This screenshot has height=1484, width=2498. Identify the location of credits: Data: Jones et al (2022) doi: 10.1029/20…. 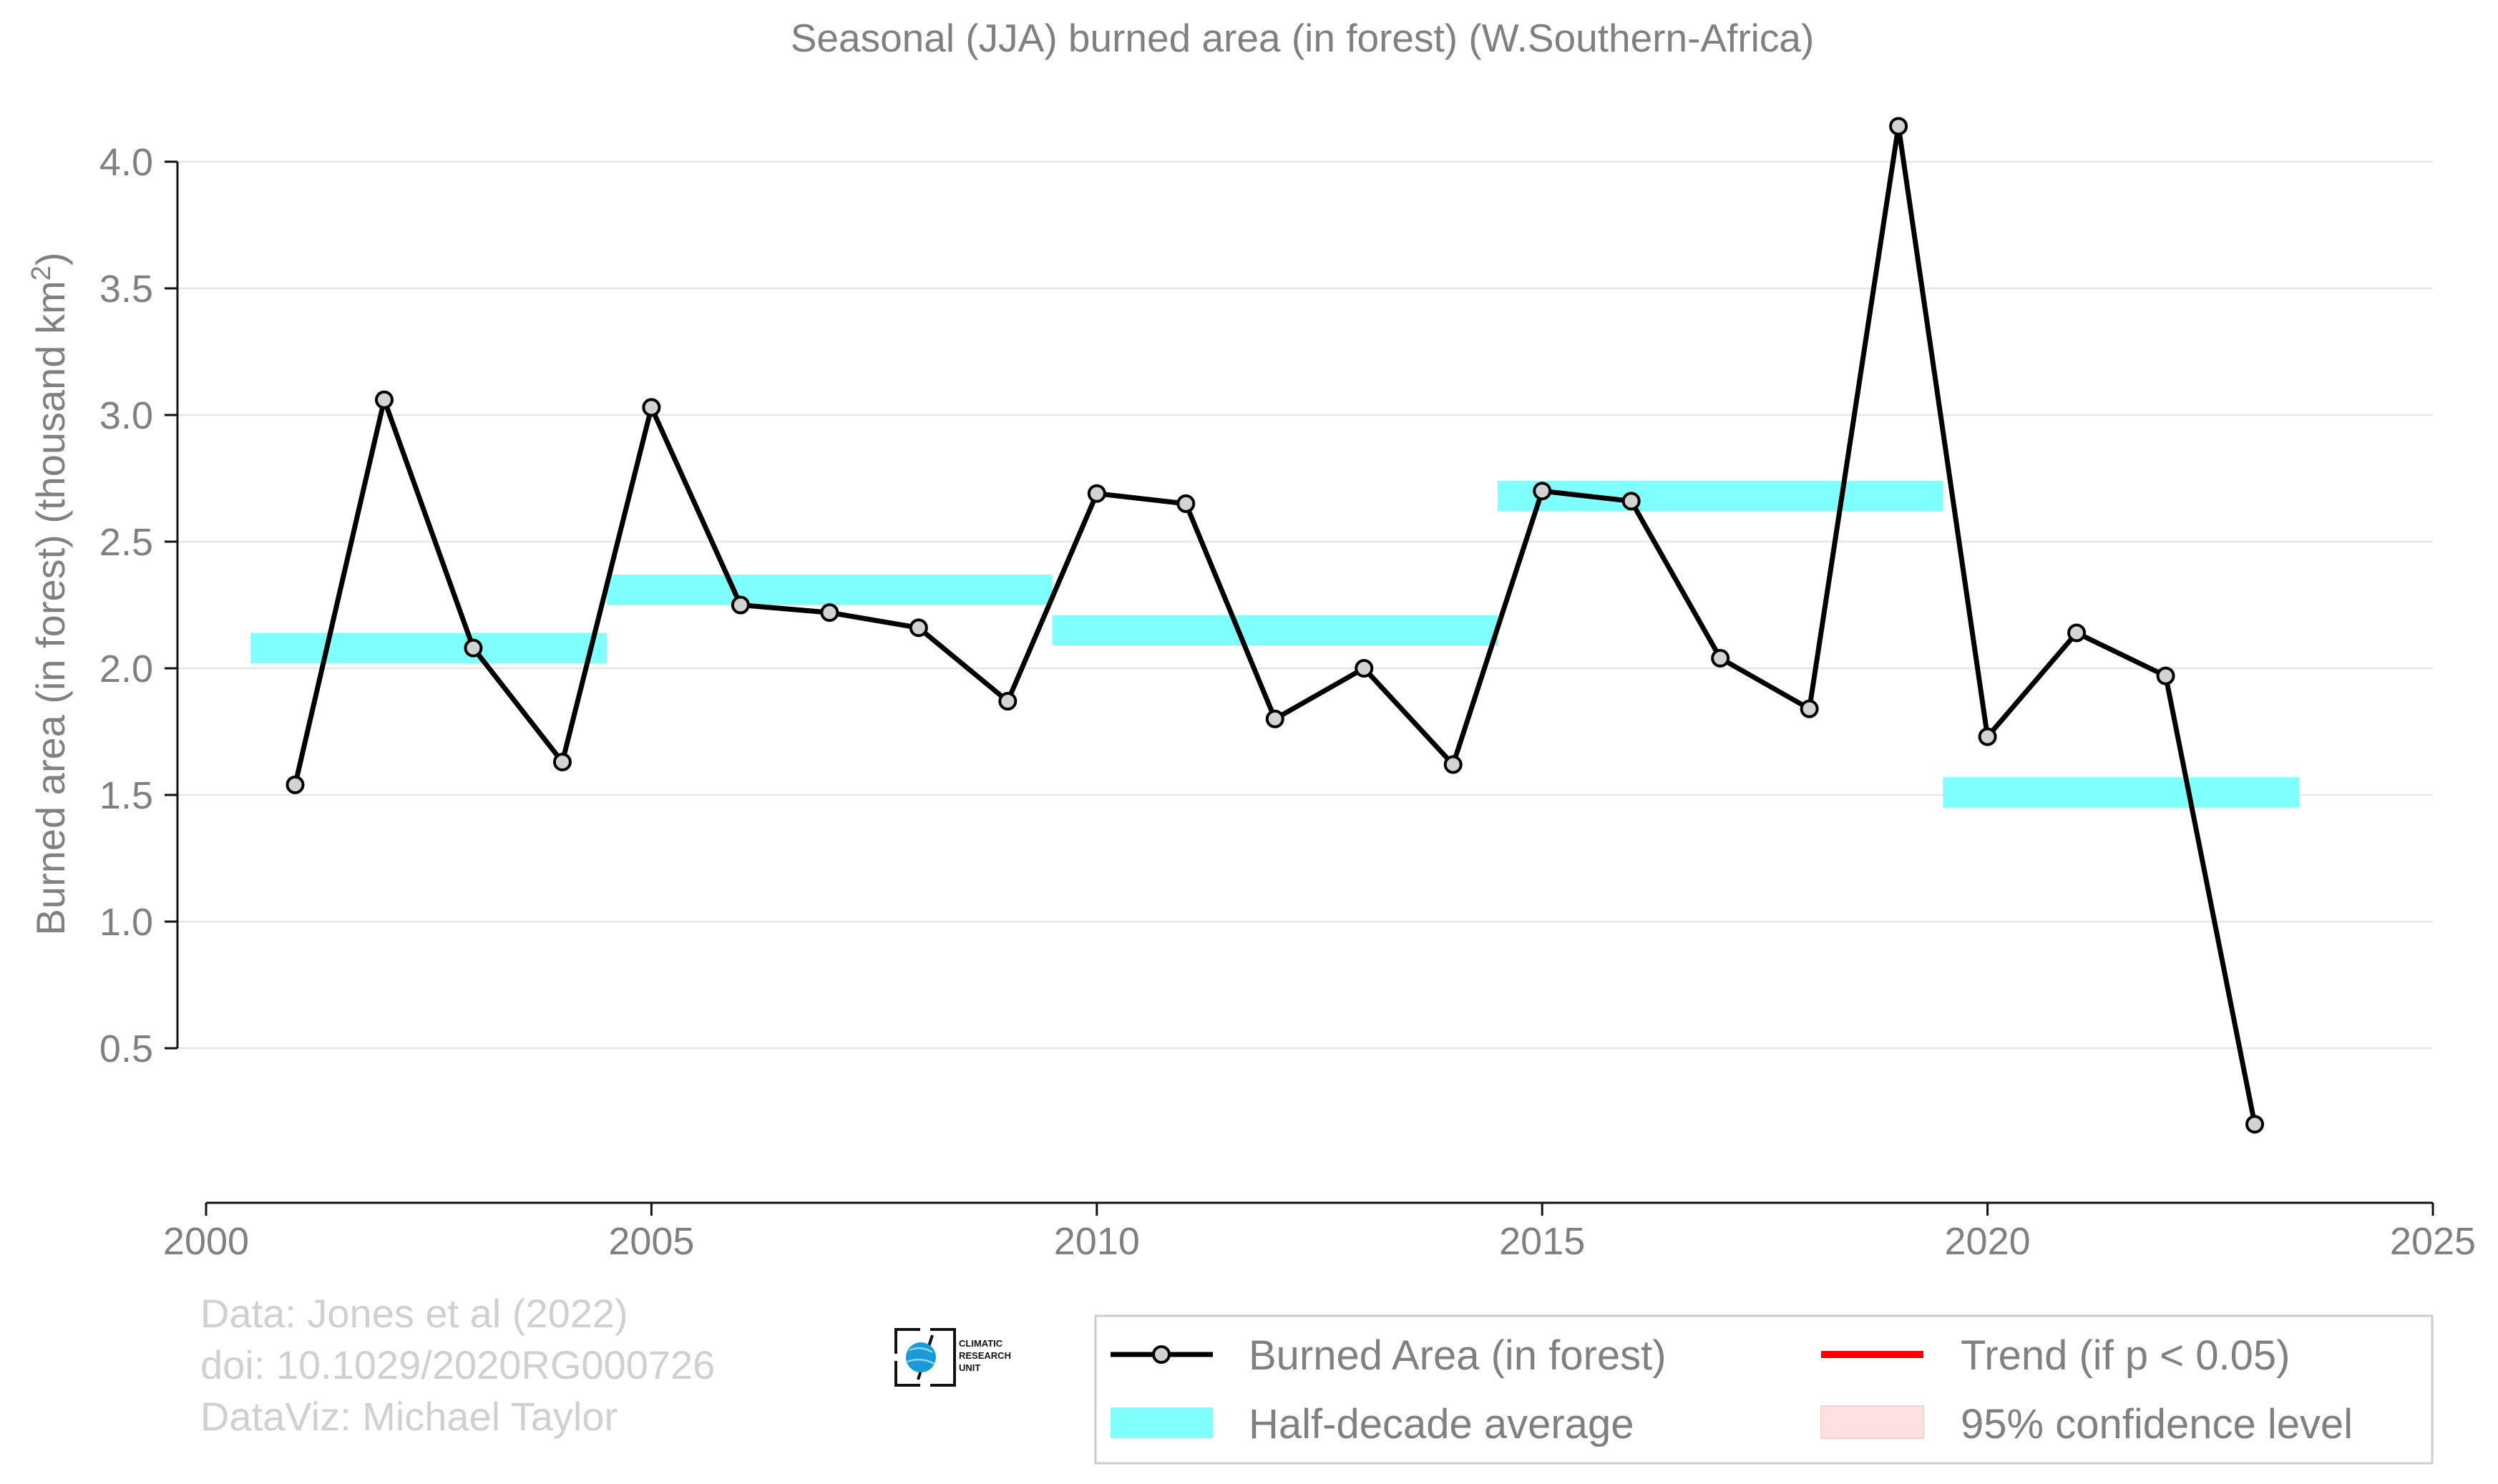
(457, 1365).